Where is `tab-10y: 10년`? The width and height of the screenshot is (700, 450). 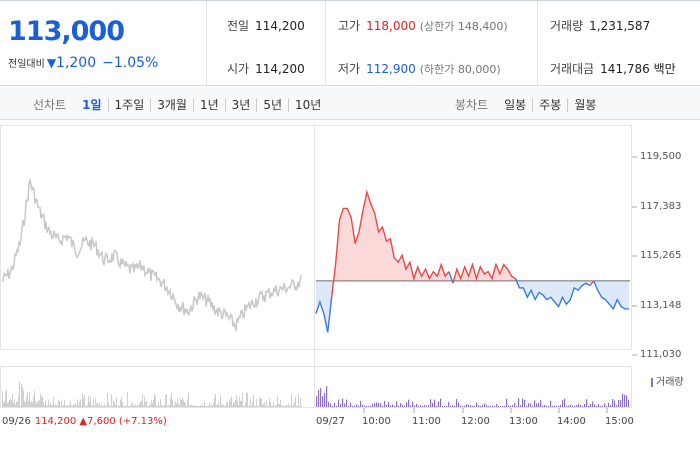 tab-10y: 10년 is located at coordinates (308, 105).